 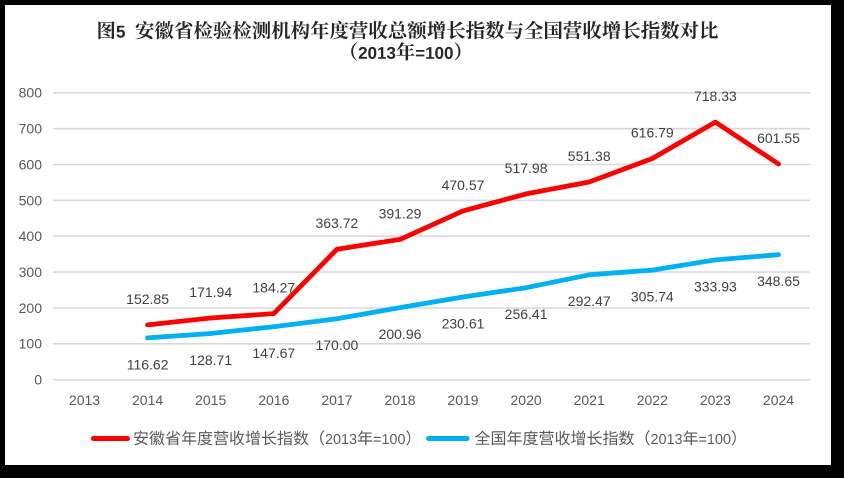 What do you see at coordinates (31, 164) in the screenshot?
I see `svg-text: 600` at bounding box center [31, 164].